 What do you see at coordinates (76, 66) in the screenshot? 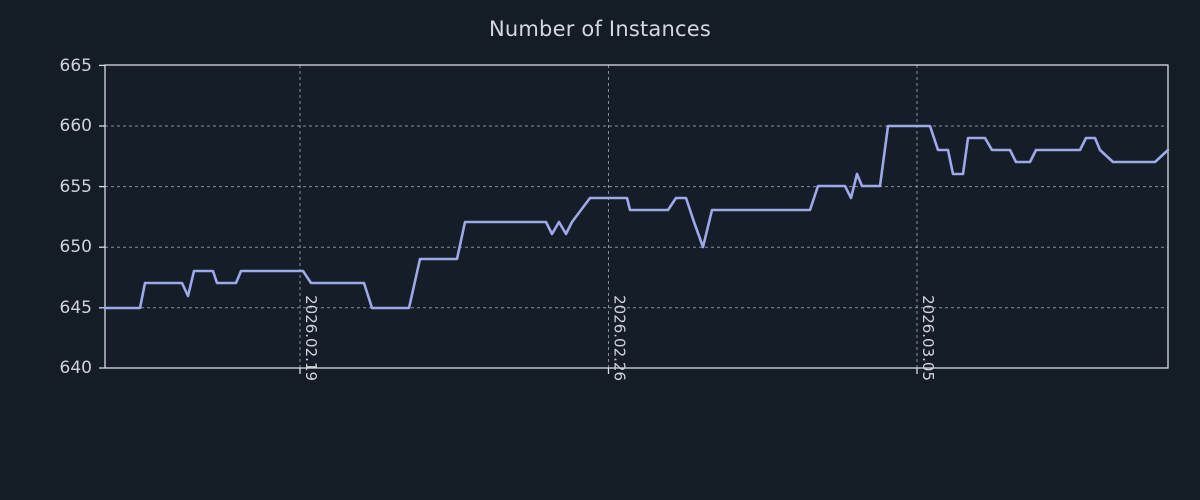
I see `y-tick-label-665: 665` at bounding box center [76, 66].